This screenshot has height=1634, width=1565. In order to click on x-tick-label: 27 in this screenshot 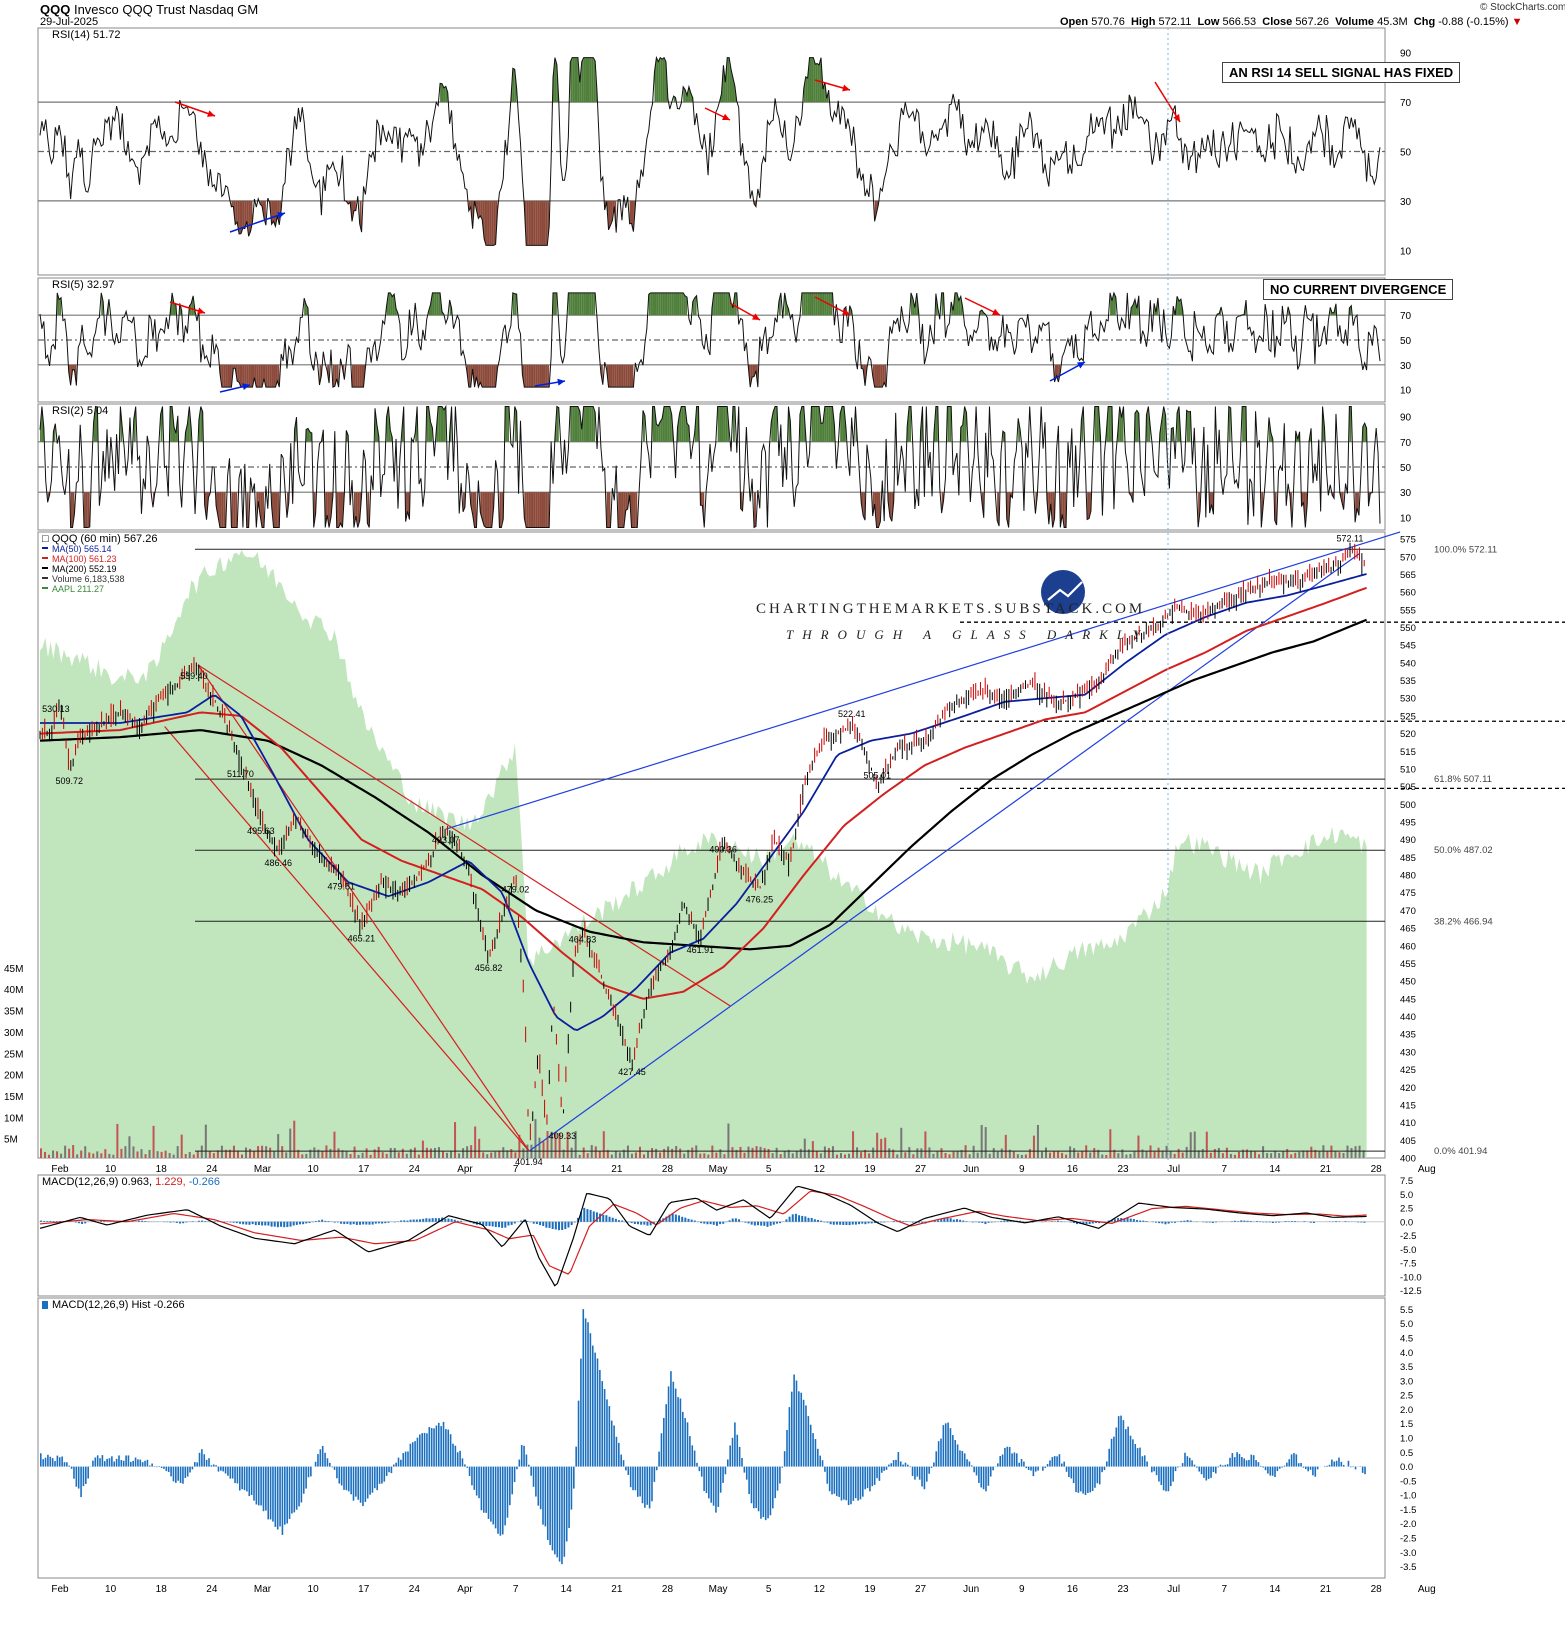, I will do `click(921, 1589)`.